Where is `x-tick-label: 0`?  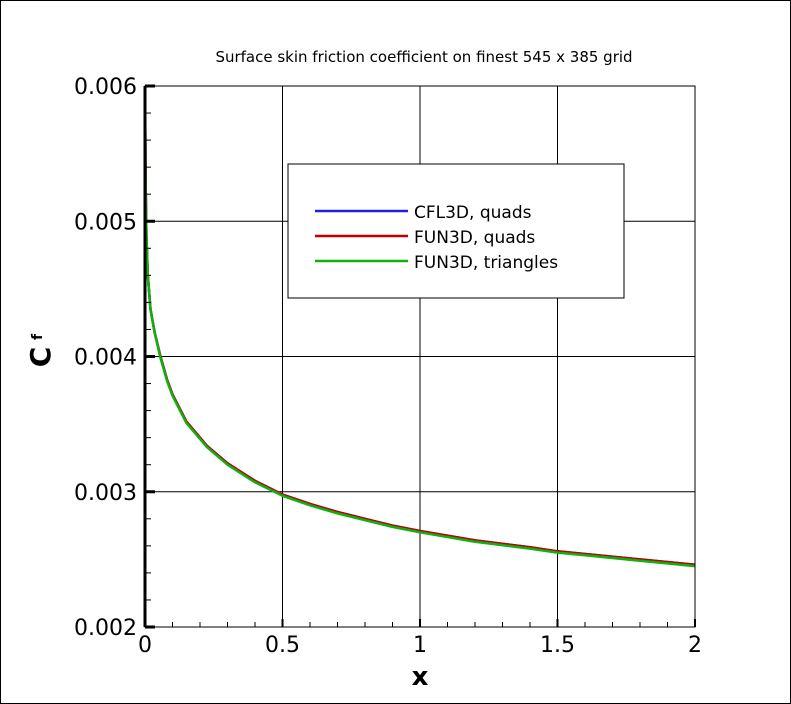
x-tick-label: 0 is located at coordinates (145, 645).